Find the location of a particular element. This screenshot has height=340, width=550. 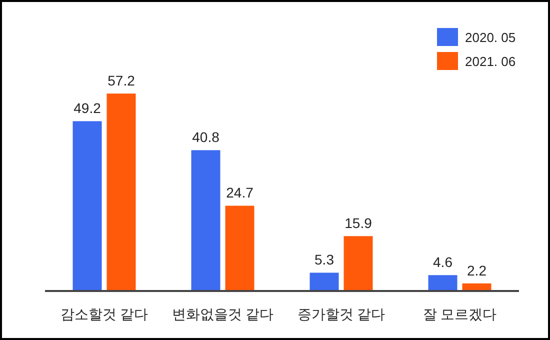

data-label: 24.7 is located at coordinates (240, 192).